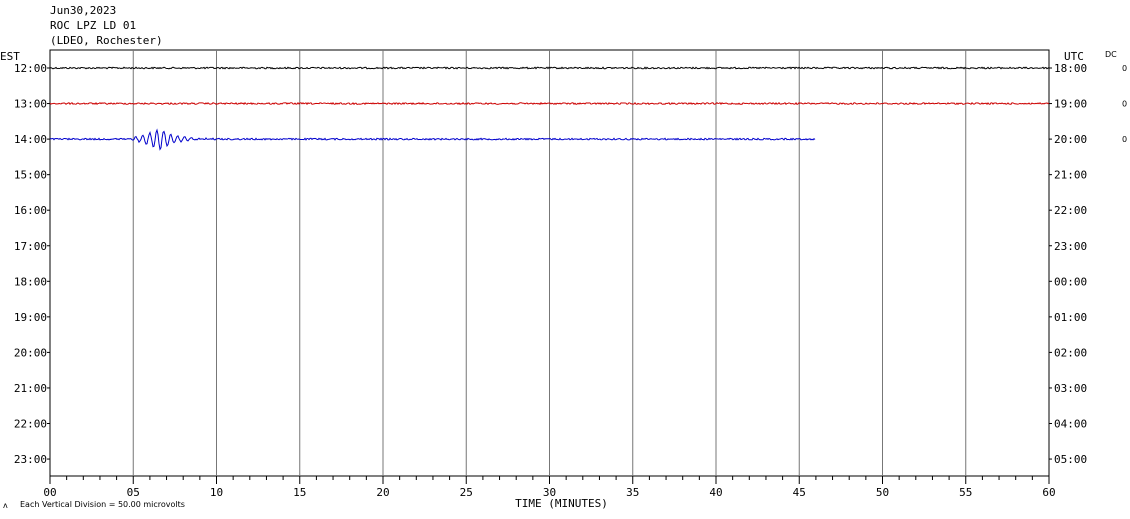  I want to click on utc-row-label: 18:00, so click(1070, 68).